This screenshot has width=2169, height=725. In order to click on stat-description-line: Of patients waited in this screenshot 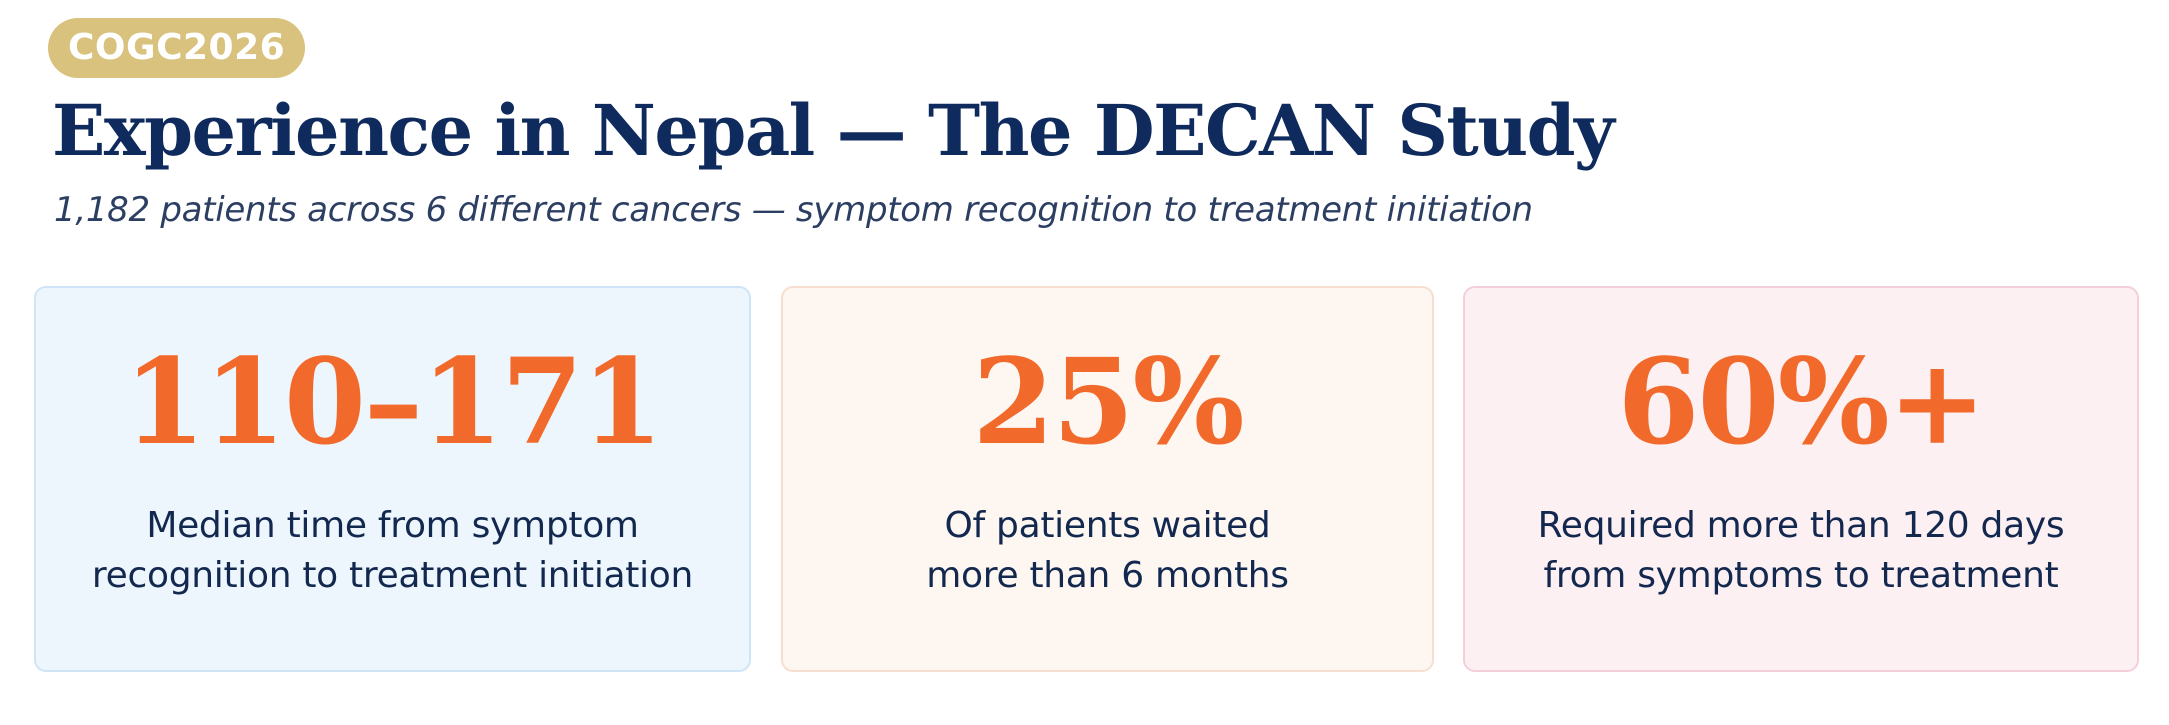, I will do `click(1107, 525)`.